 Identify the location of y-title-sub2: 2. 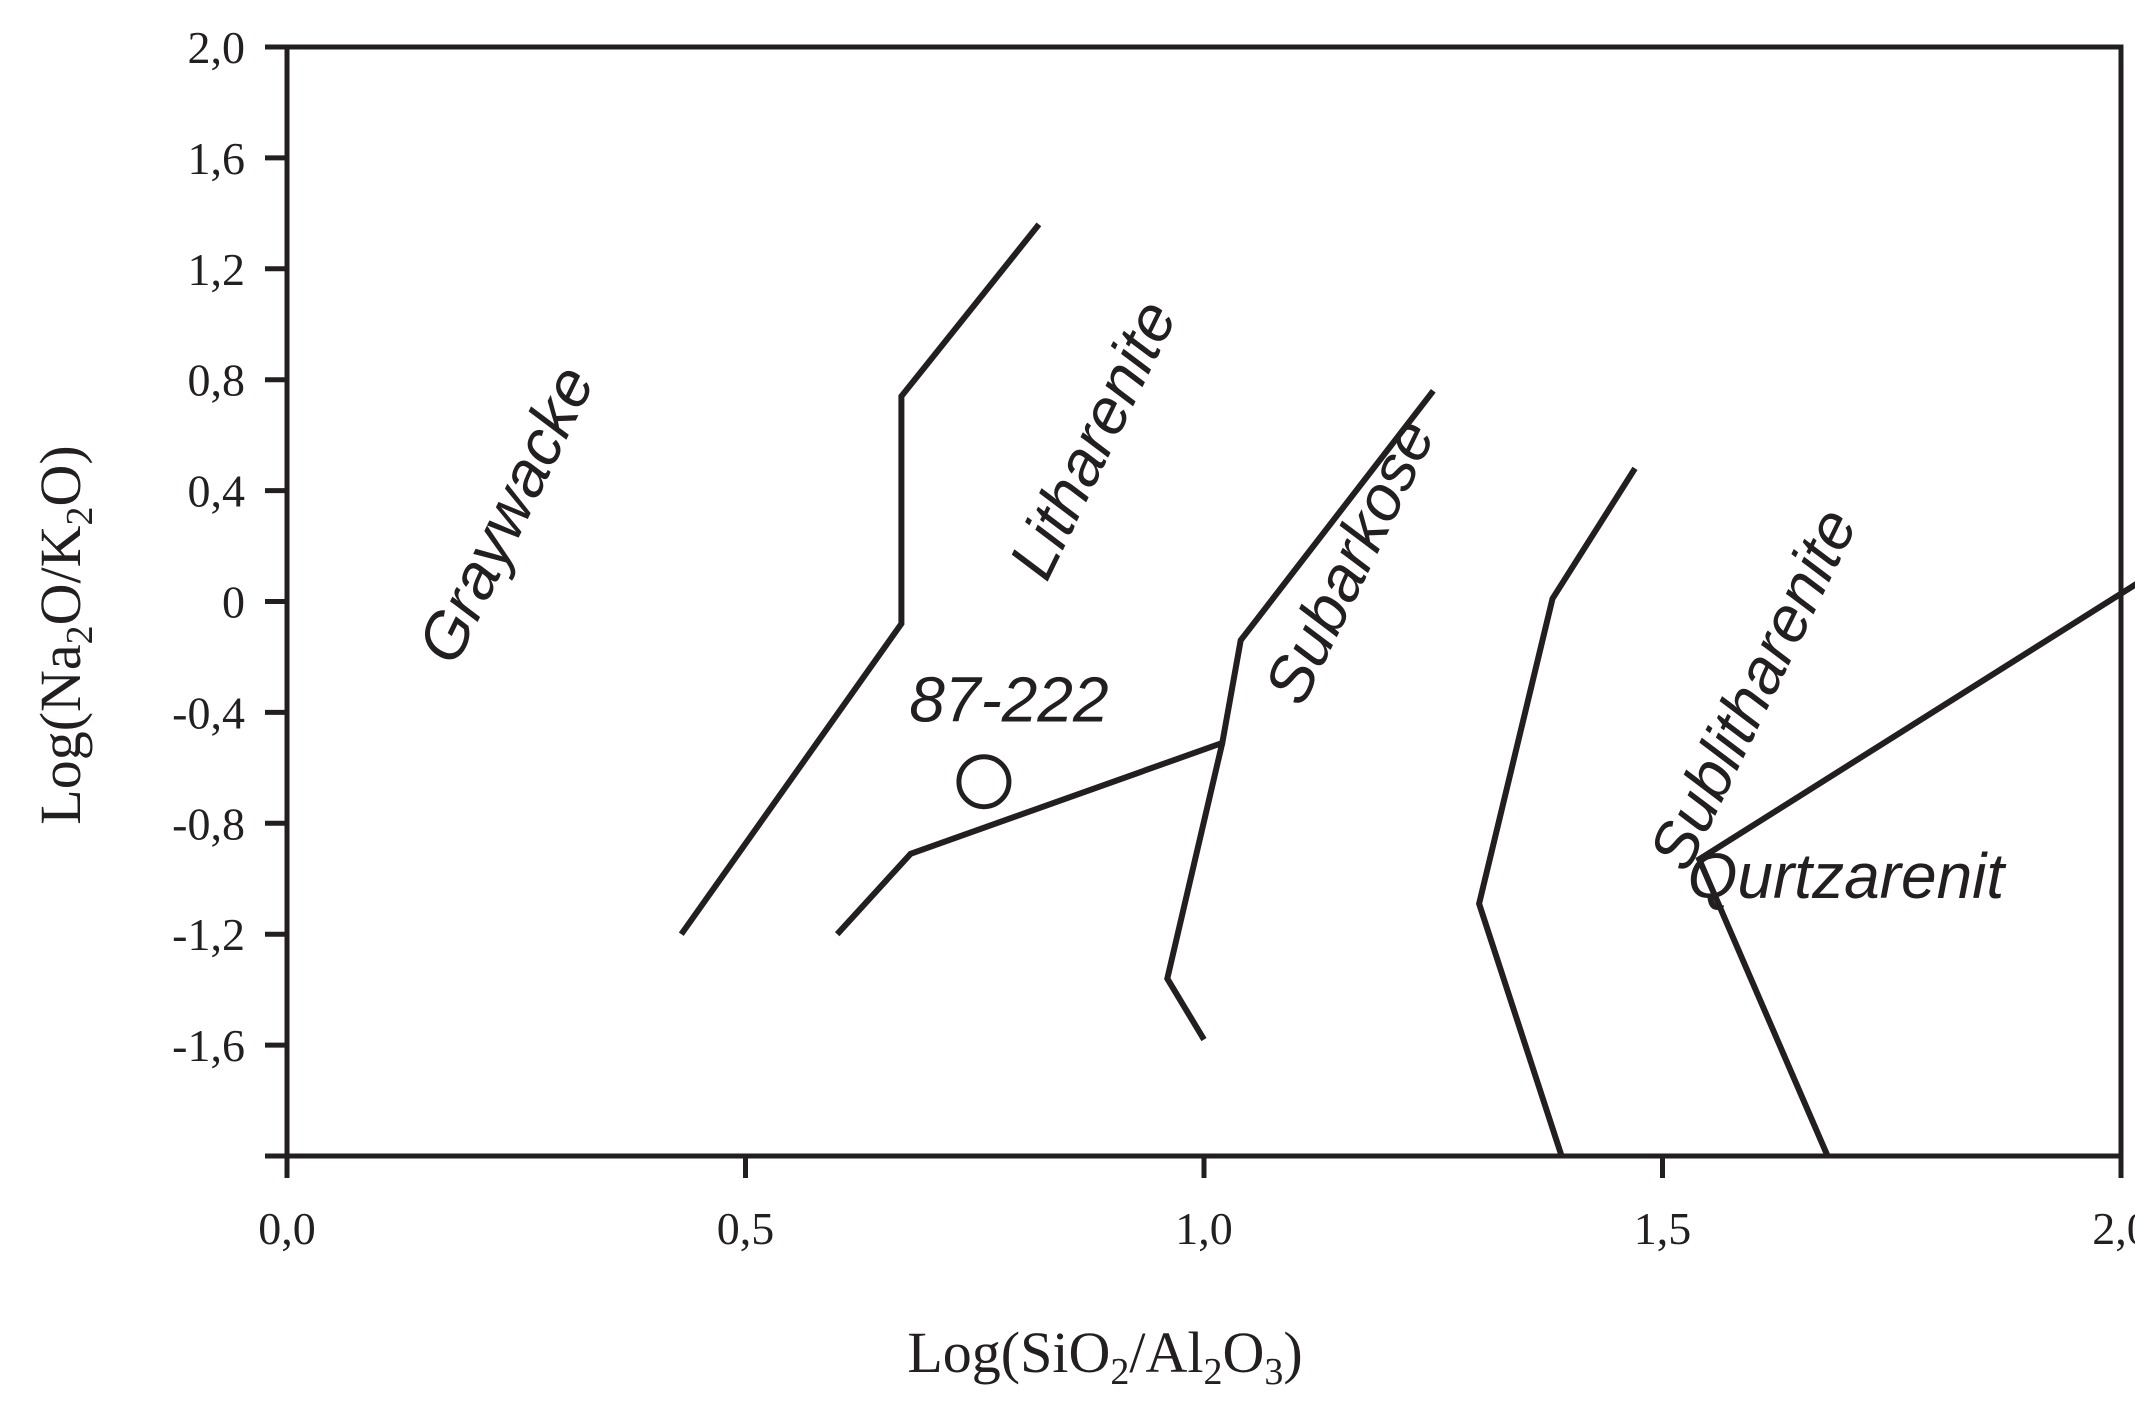
(80, 515).